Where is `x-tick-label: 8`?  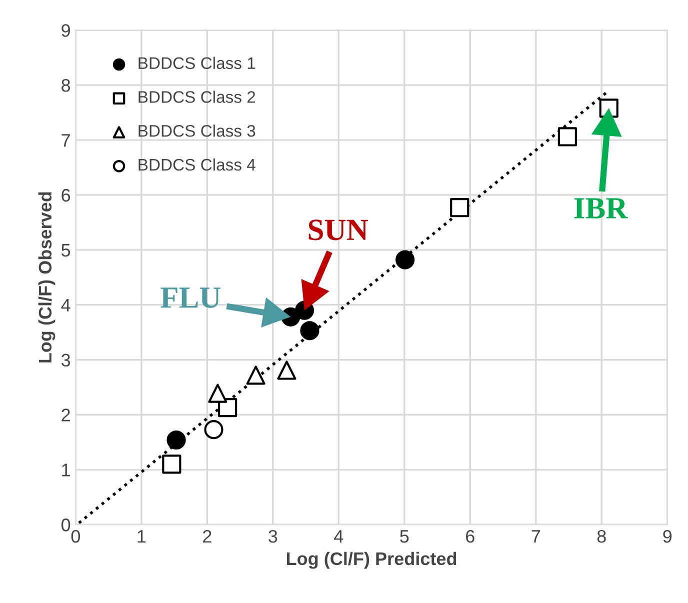 x-tick-label: 8 is located at coordinates (601, 536).